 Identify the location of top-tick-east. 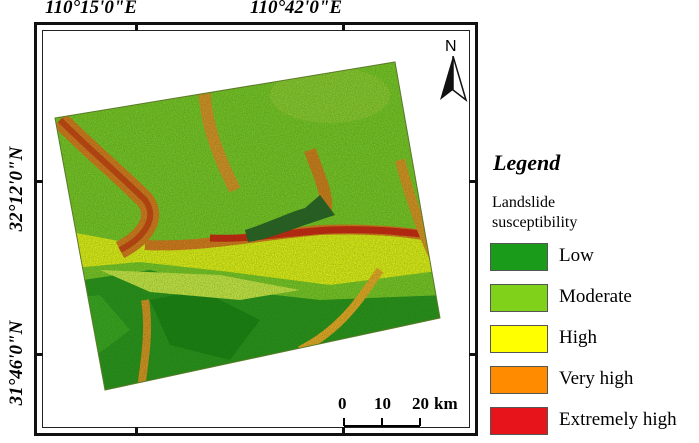
(343, 26).